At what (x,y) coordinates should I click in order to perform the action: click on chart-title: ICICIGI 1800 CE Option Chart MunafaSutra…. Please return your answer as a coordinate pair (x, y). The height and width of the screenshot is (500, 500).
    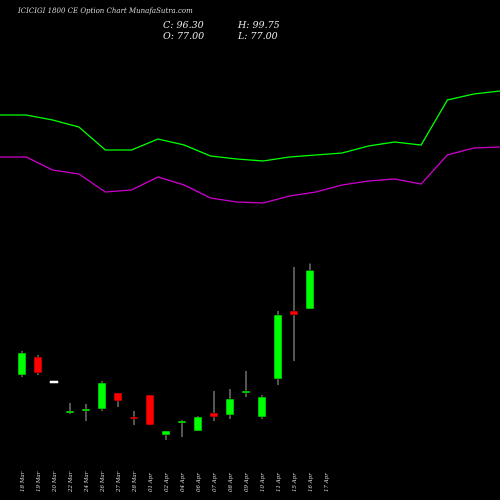
    Looking at the image, I should click on (105, 11).